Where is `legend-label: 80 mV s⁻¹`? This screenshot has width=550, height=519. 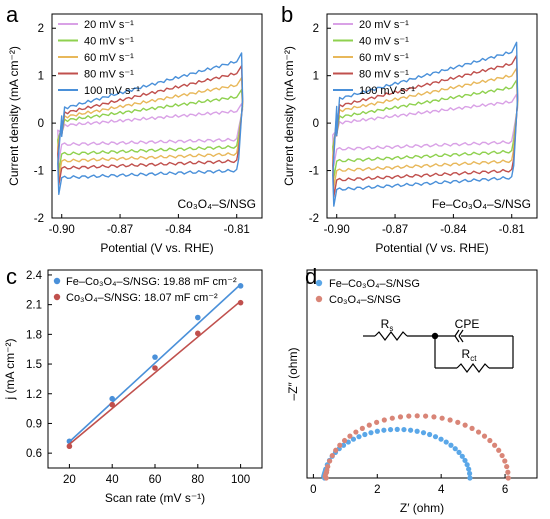 legend-label: 80 mV s⁻¹ is located at coordinates (384, 75).